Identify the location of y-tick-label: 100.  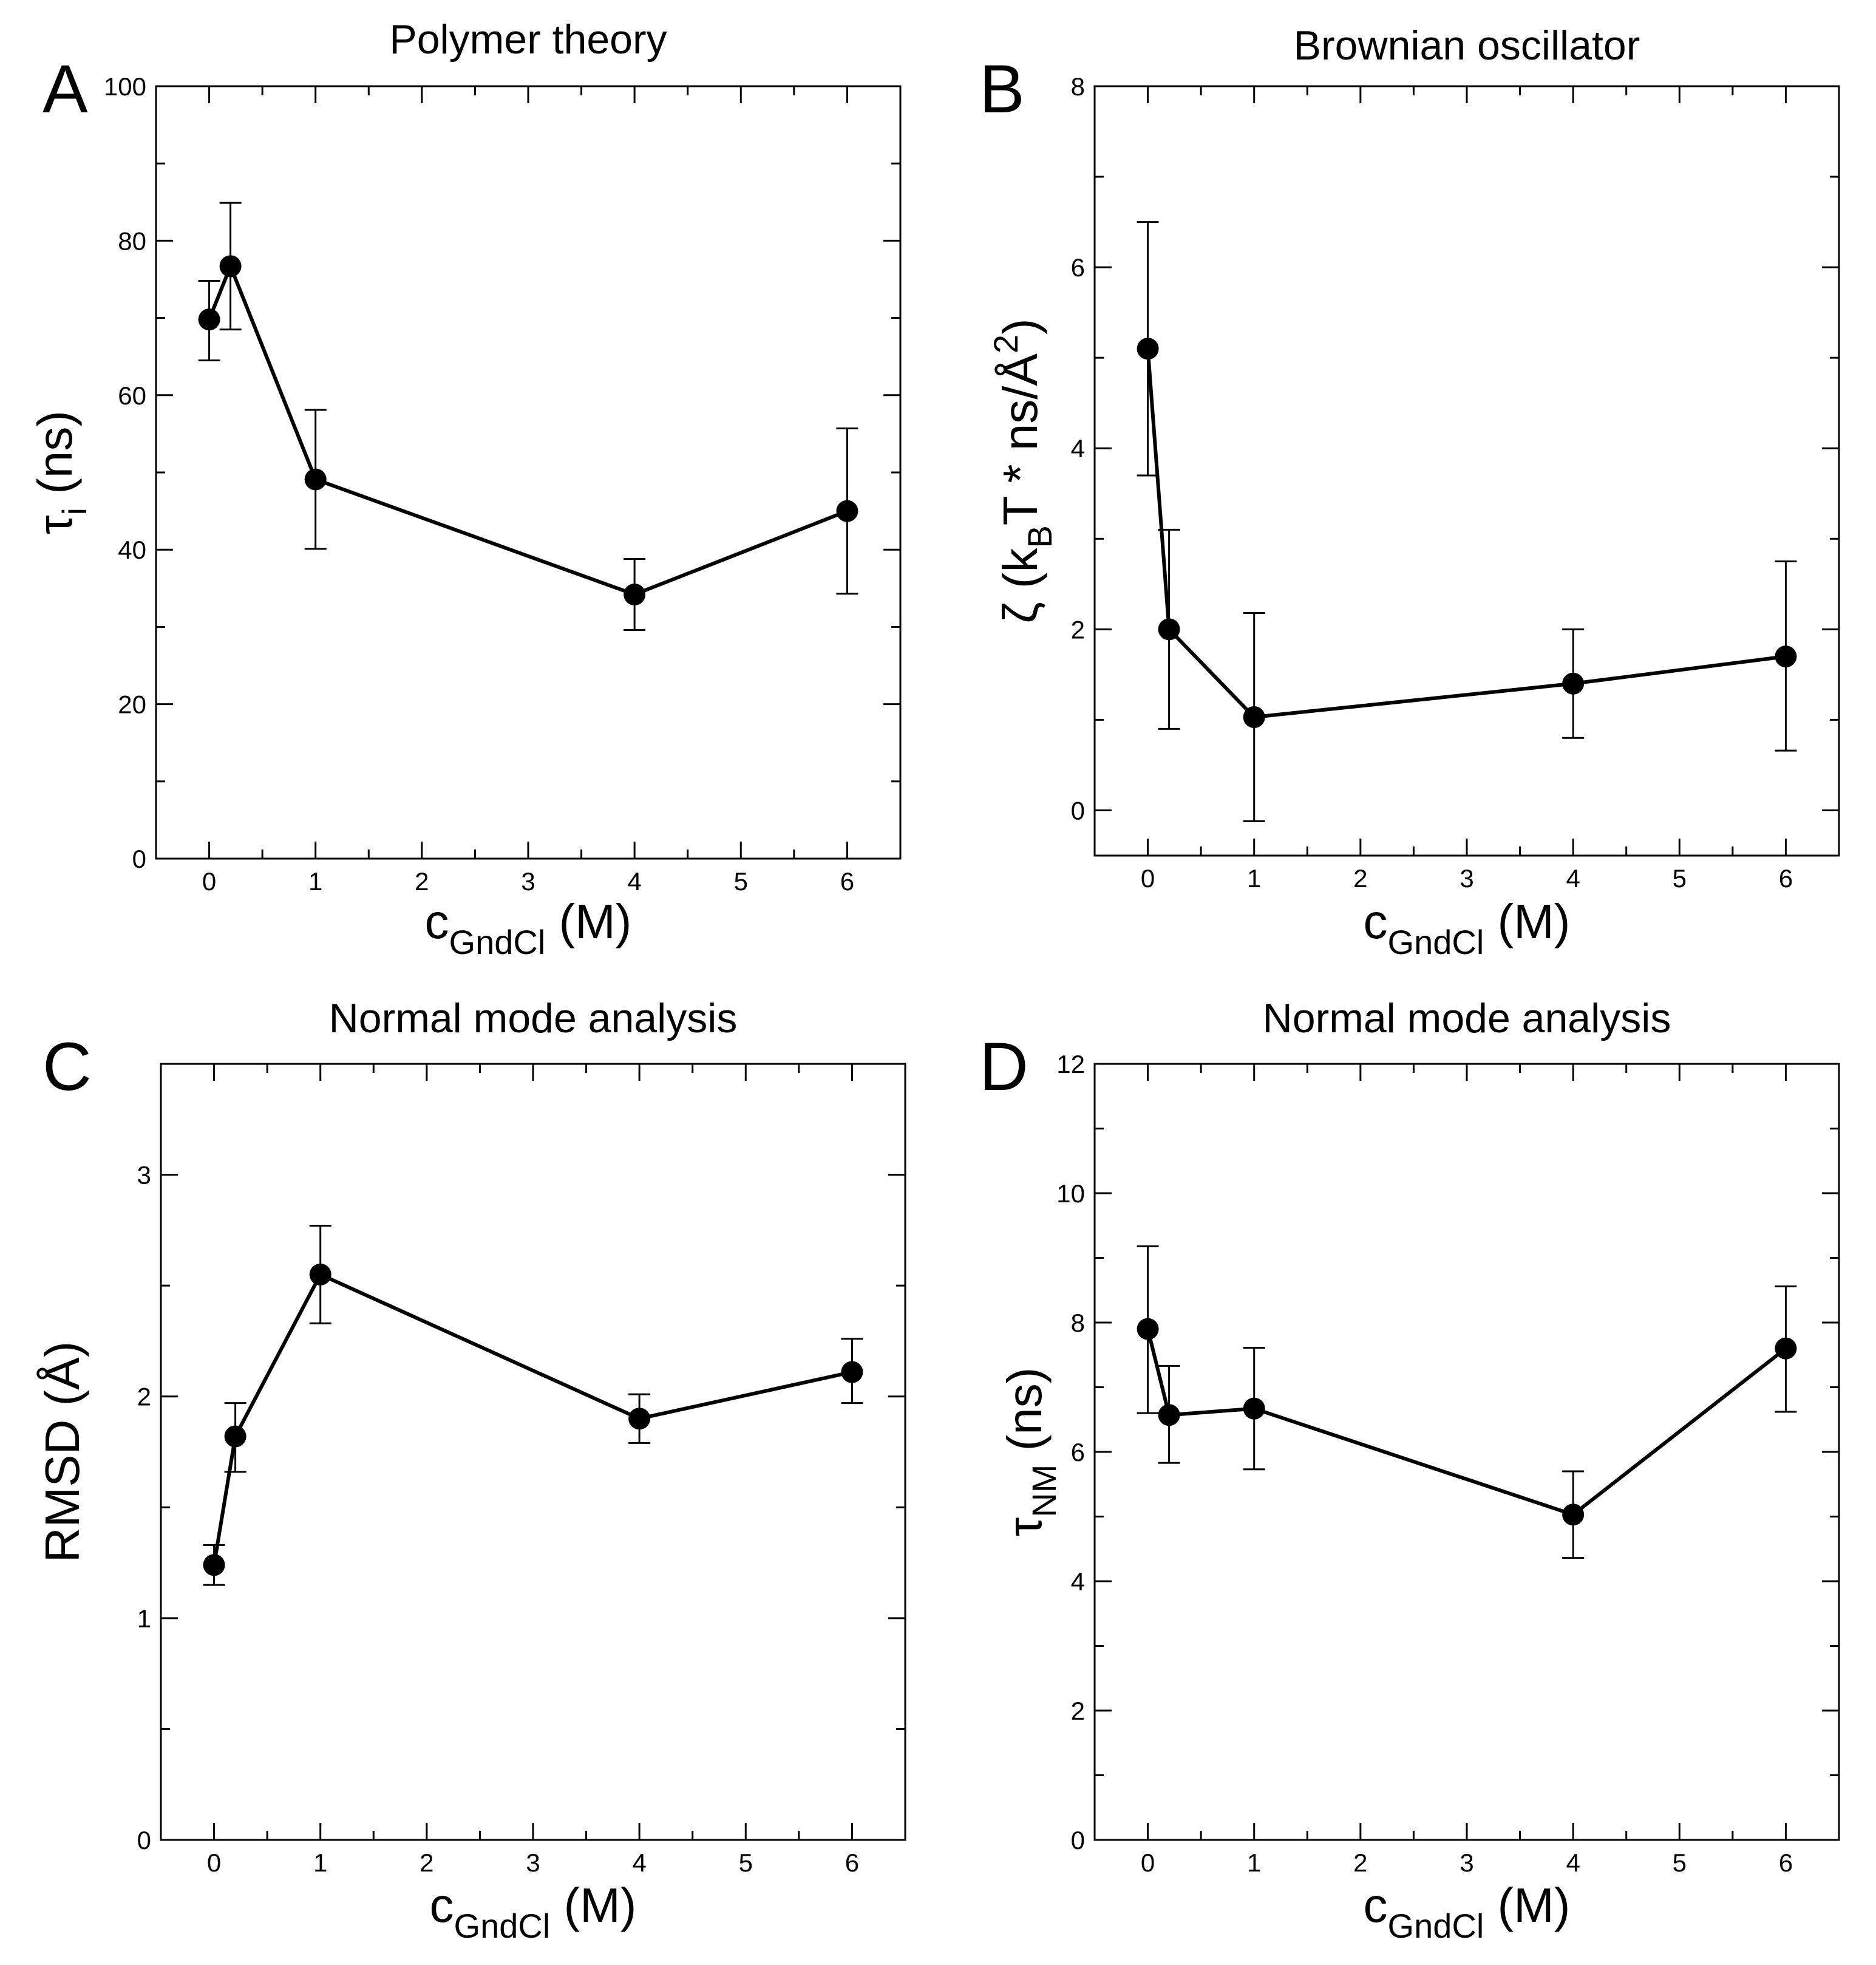
(125, 86).